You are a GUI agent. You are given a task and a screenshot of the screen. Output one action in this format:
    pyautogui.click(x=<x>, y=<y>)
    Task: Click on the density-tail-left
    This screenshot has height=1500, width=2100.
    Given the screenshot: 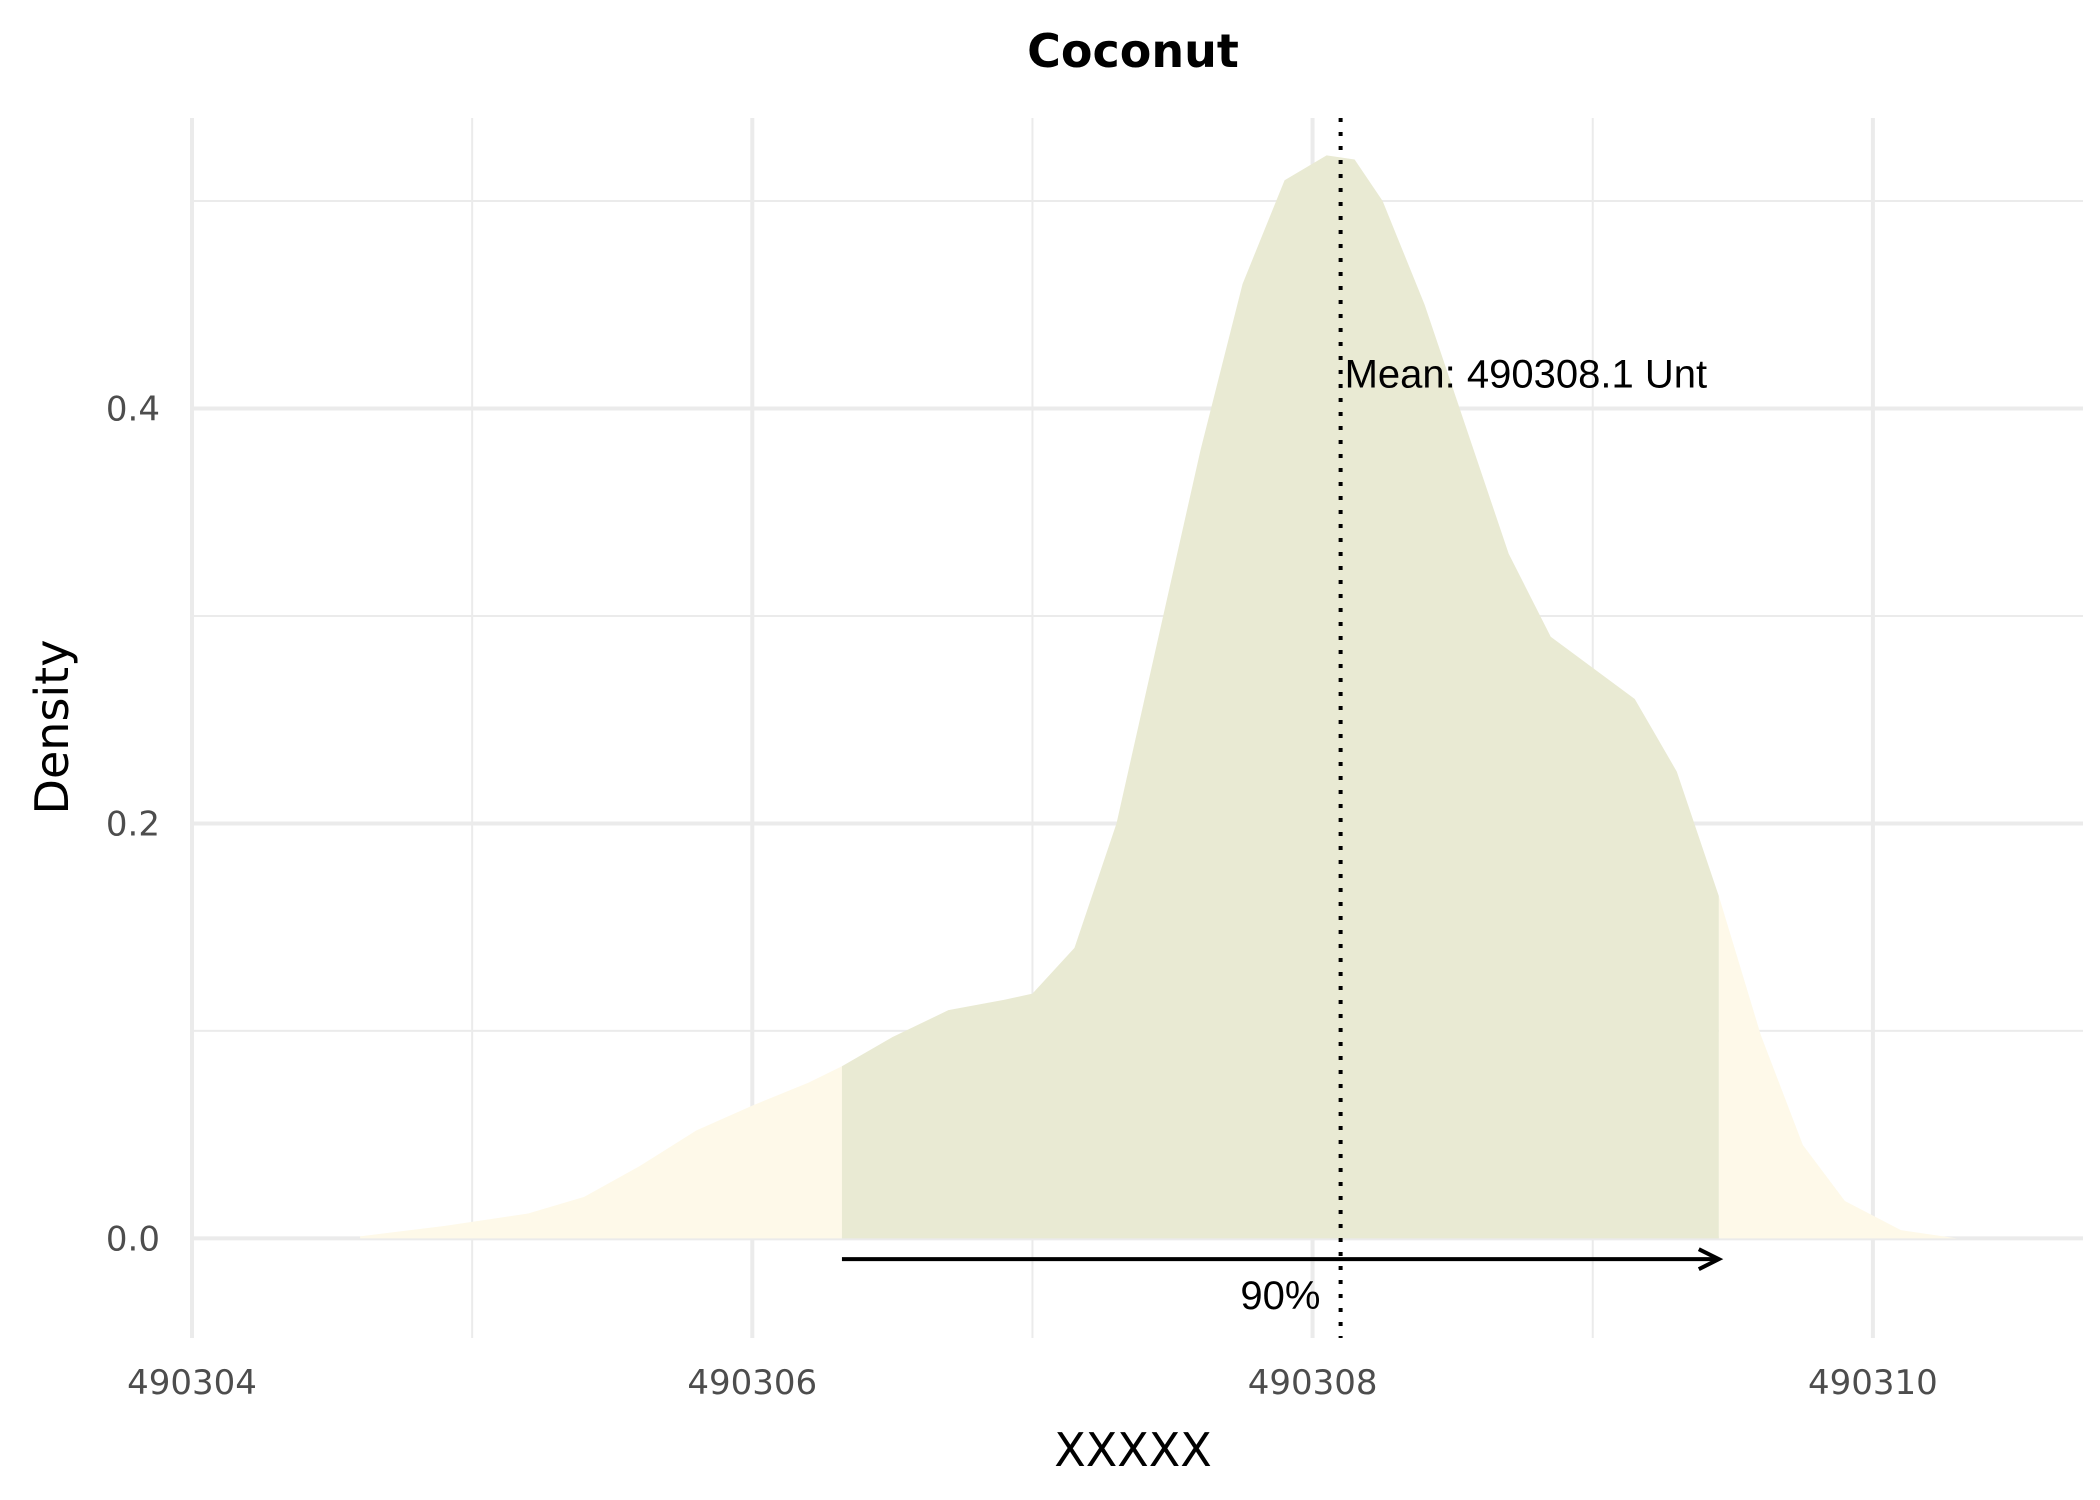 What is the action you would take?
    pyautogui.click(x=601, y=1152)
    